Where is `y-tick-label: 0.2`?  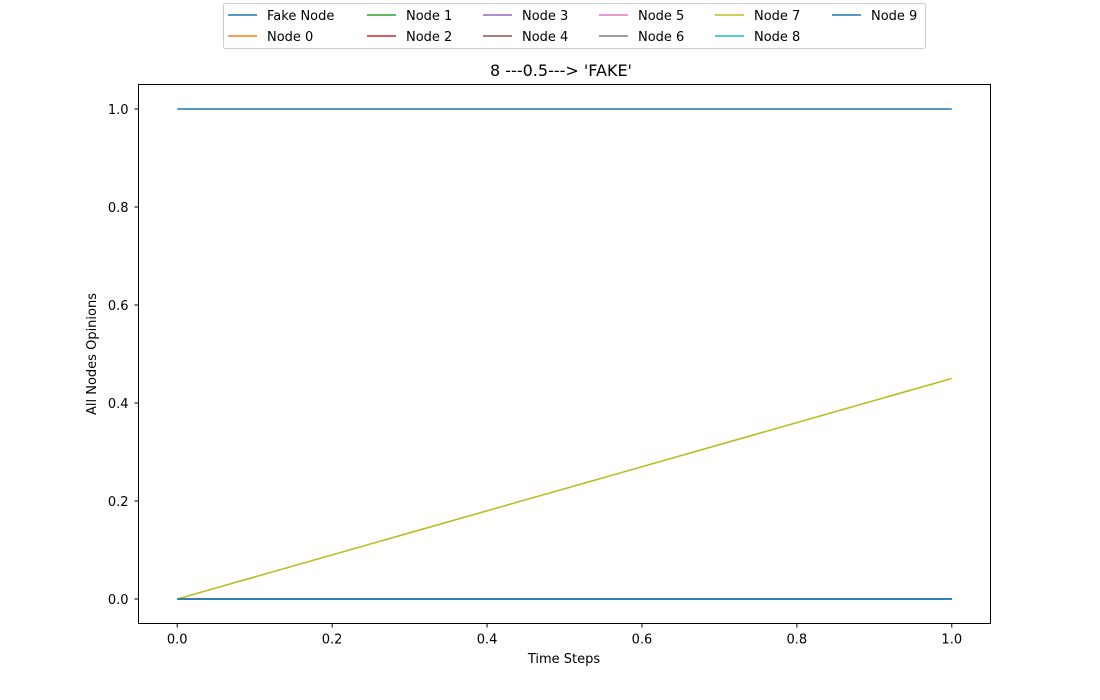 y-tick-label: 0.2 is located at coordinates (118, 502).